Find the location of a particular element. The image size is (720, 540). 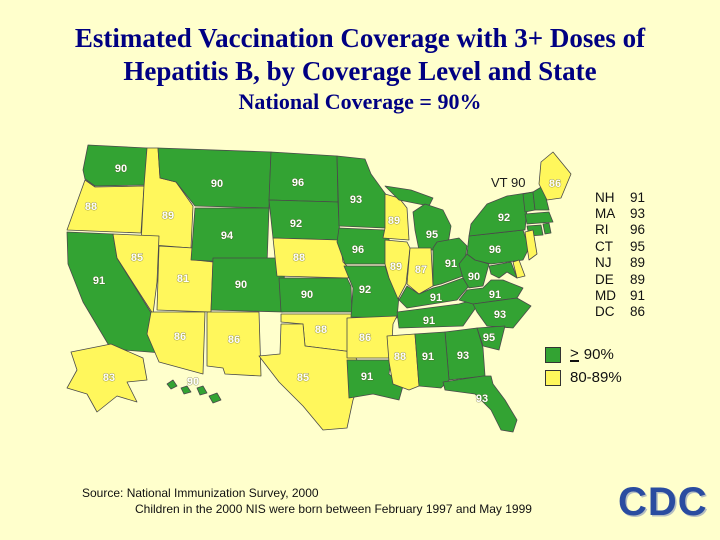

state-value-LA: 91 is located at coordinates (367, 377).